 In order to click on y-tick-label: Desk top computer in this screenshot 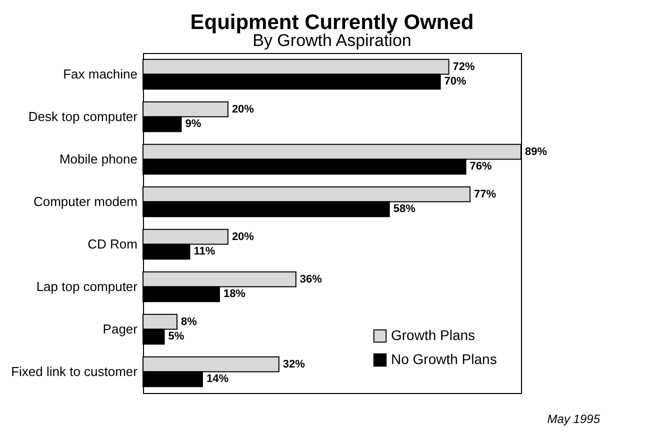, I will do `click(83, 116)`.